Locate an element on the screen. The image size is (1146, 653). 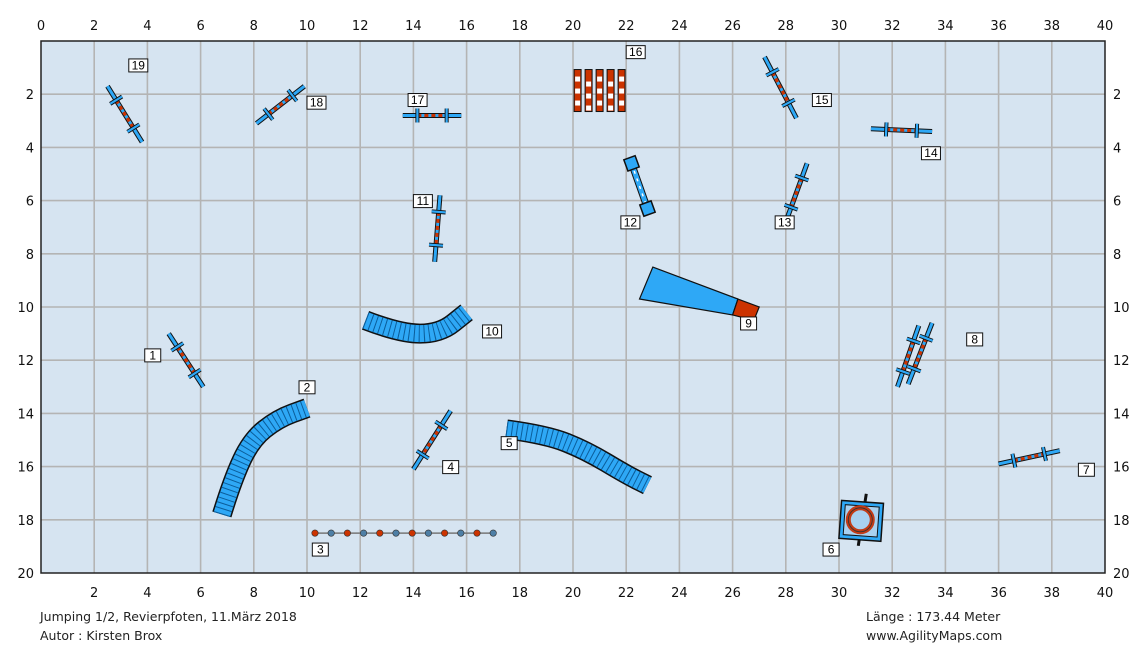
x-tick-label-bottom: 12 is located at coordinates (360, 593).